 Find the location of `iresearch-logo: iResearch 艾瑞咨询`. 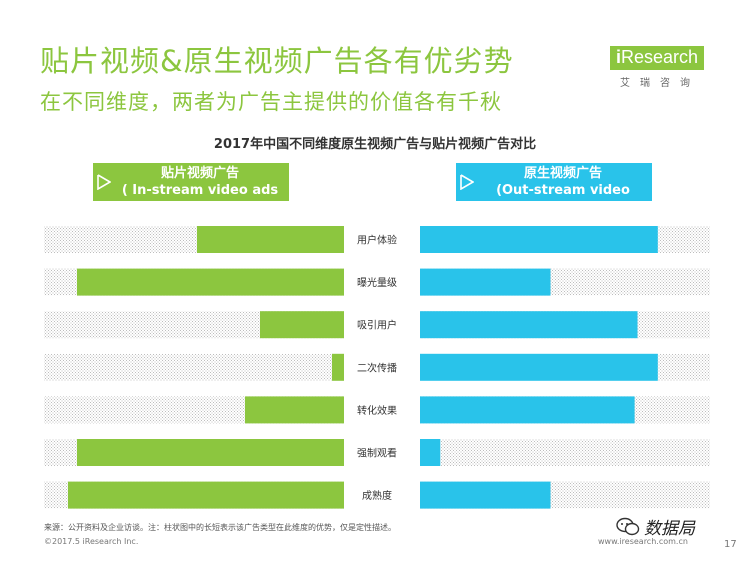

iresearch-logo: iResearch 艾瑞咨询 is located at coordinates (661, 65).